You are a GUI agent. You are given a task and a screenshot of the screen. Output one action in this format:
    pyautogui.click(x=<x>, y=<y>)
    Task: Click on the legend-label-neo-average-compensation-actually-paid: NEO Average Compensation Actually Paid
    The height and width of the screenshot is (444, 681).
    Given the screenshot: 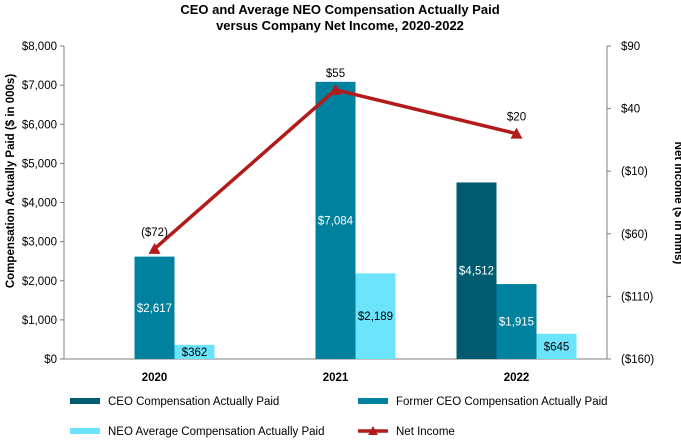 What is the action you would take?
    pyautogui.click(x=216, y=432)
    